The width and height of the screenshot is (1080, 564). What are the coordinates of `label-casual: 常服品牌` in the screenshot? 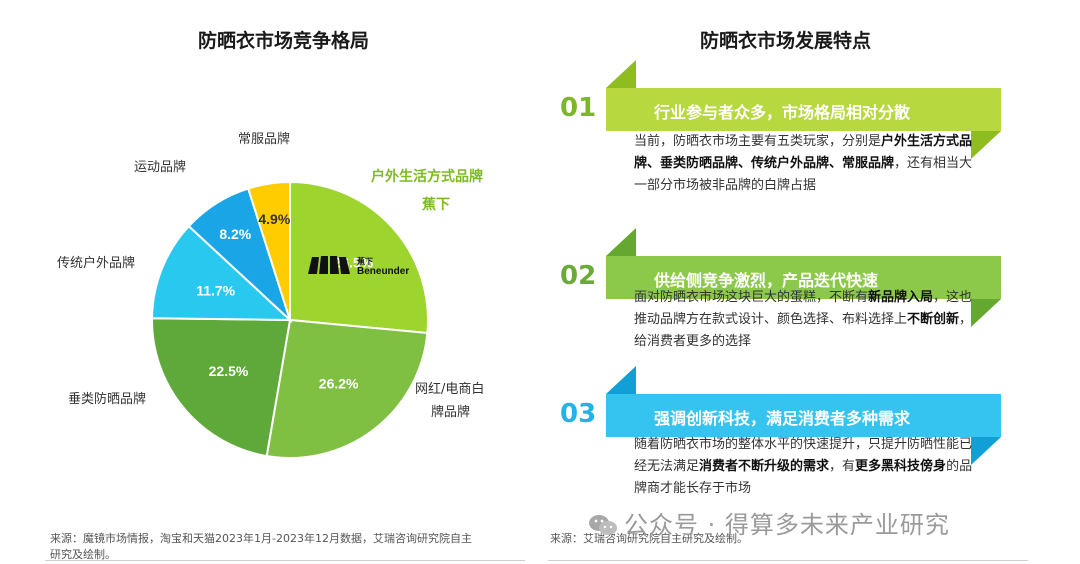 It's located at (264, 139).